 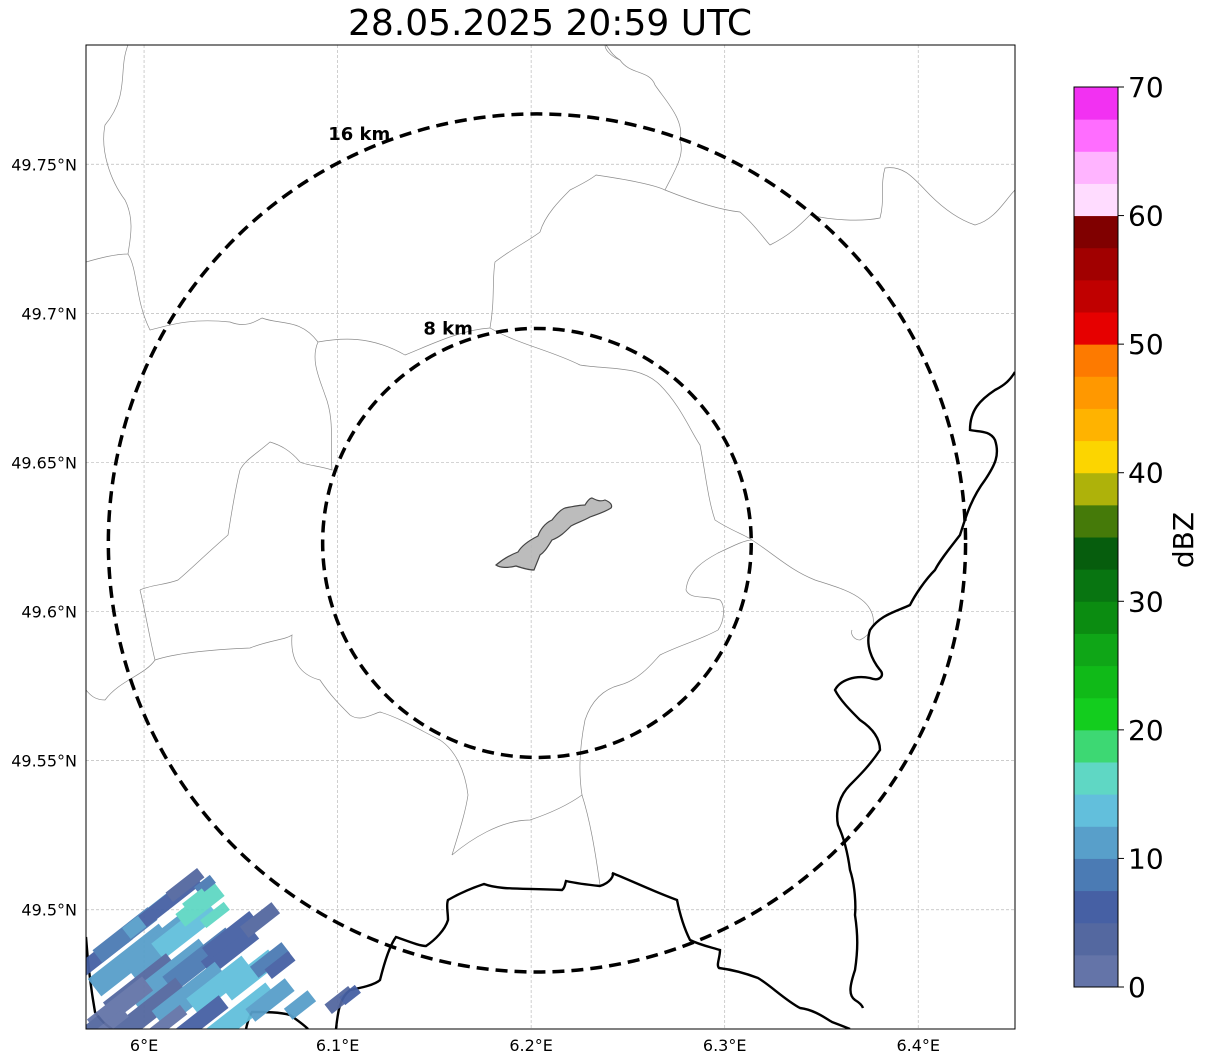 What do you see at coordinates (49, 612) in the screenshot?
I see `lat-tick-label: 49.6°N` at bounding box center [49, 612].